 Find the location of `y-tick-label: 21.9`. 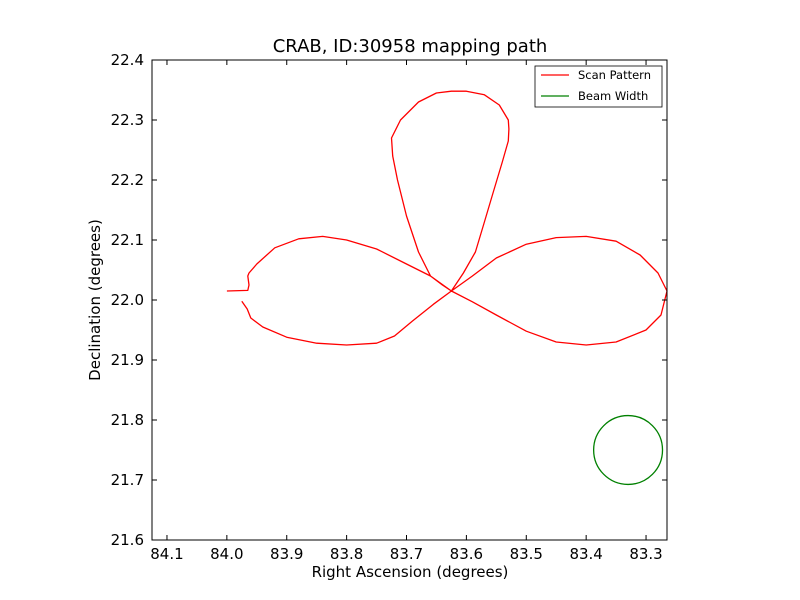

y-tick-label: 21.9 is located at coordinates (127, 360).